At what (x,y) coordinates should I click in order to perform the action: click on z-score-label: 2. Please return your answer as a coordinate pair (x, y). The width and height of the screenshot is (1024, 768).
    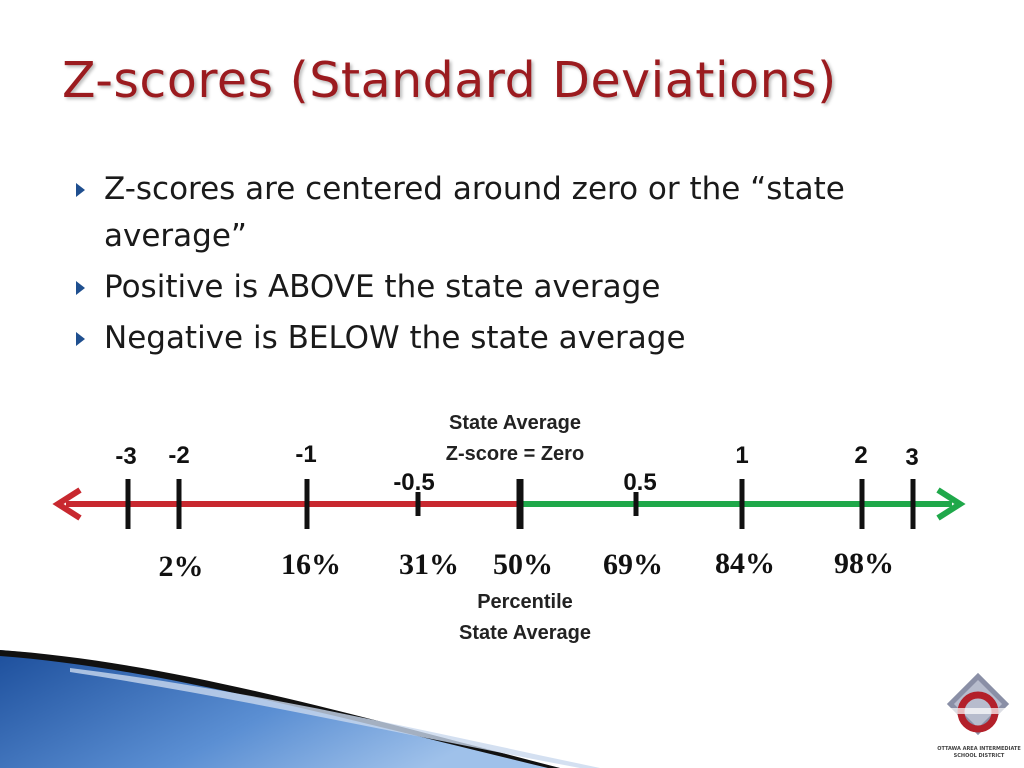
    Looking at the image, I should click on (860, 455).